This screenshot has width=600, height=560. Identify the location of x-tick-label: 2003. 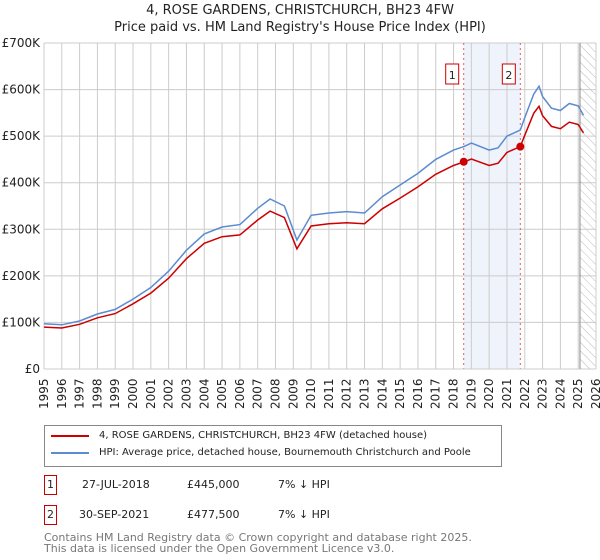
(186, 393).